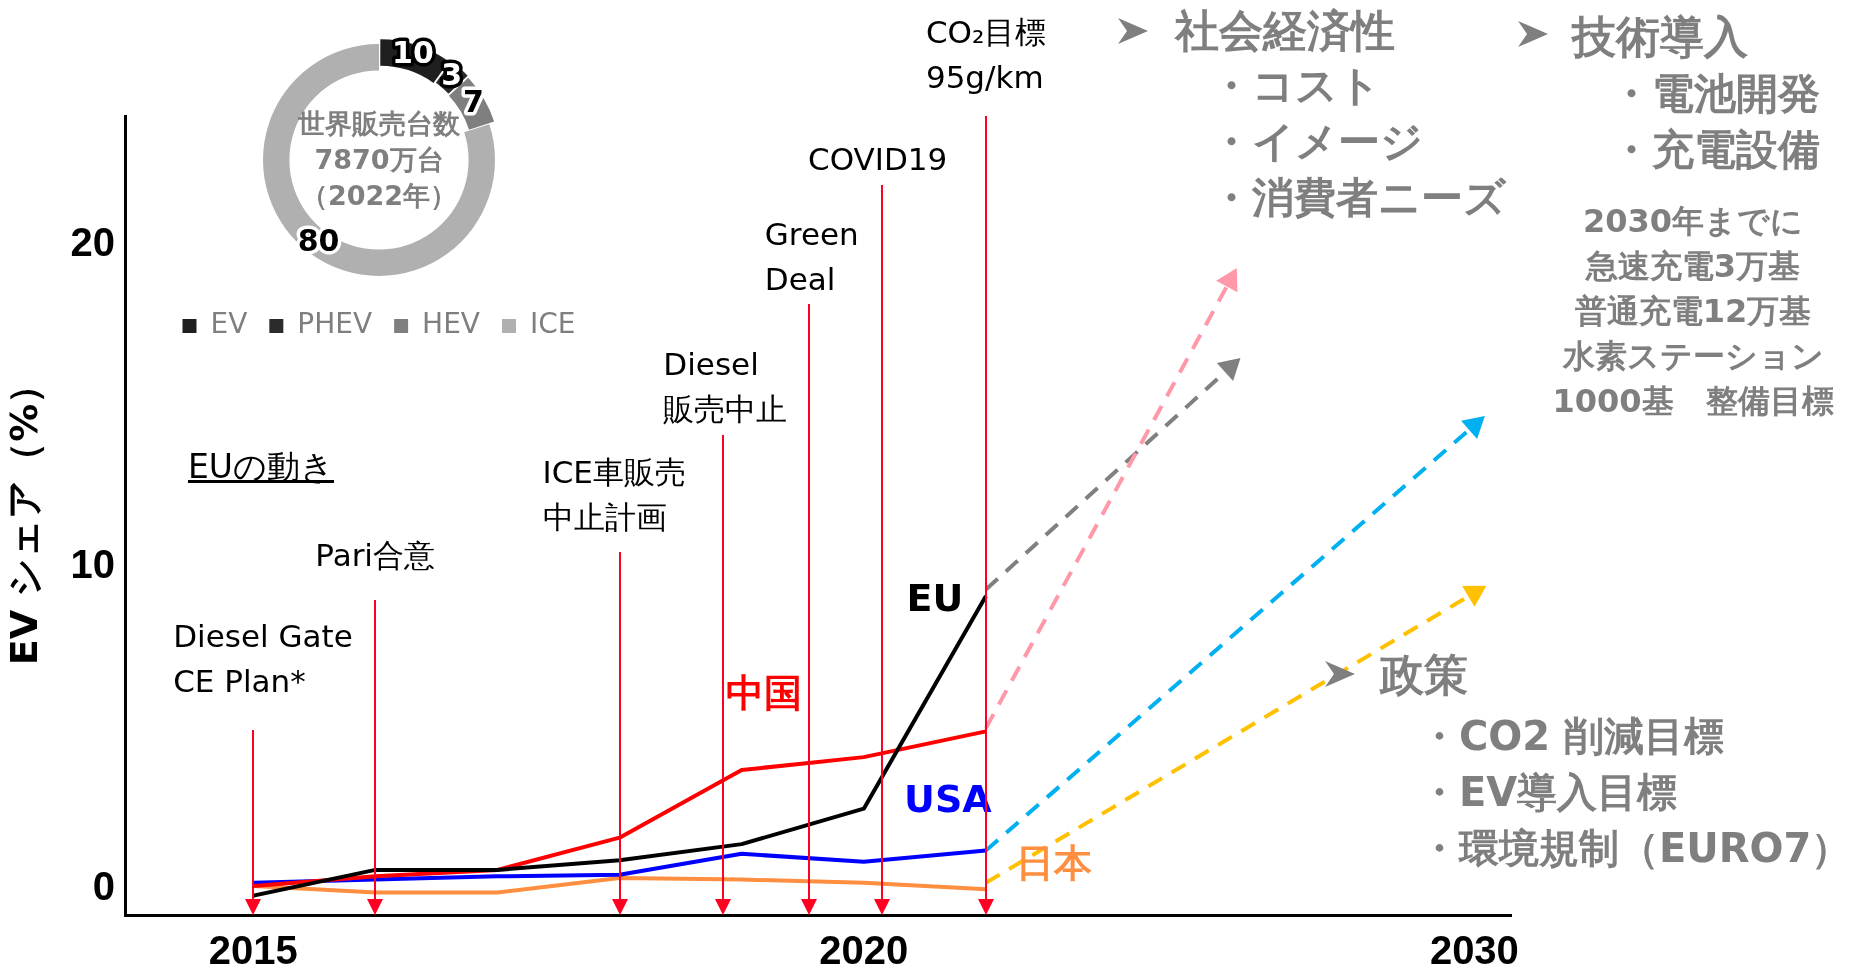 This screenshot has height=980, width=1870. I want to click on text: ・電池開発, so click(1715, 94).